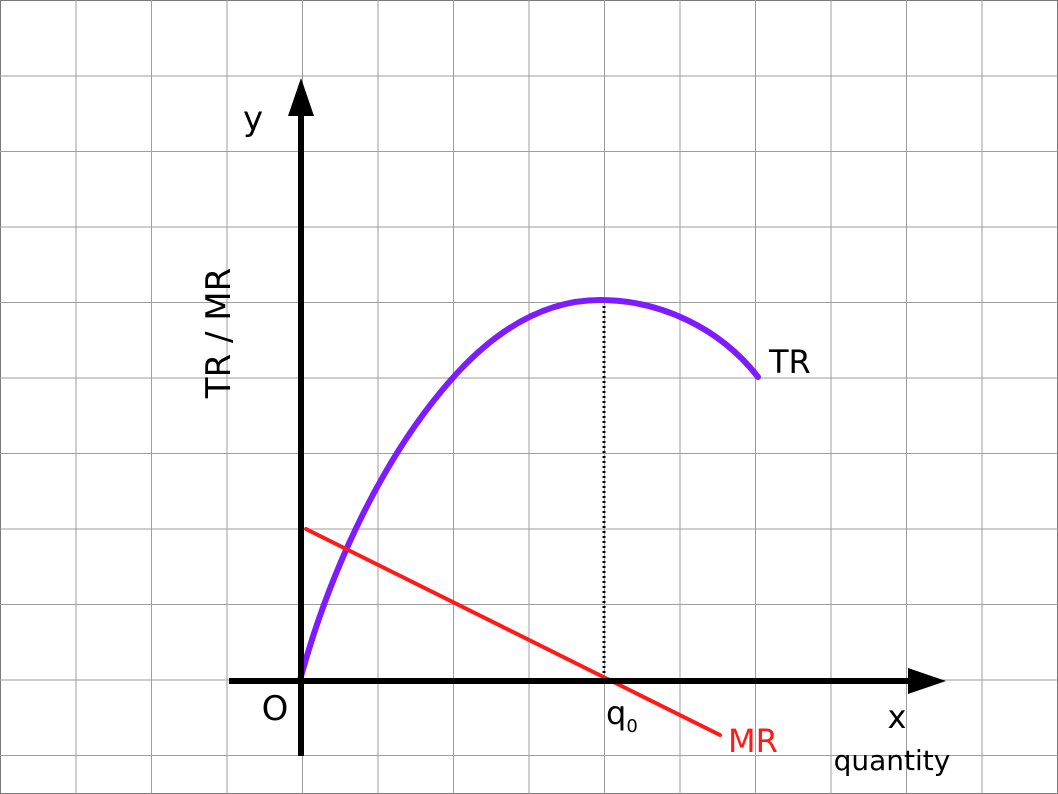 The height and width of the screenshot is (794, 1058). I want to click on mr-label: MR, so click(753, 741).